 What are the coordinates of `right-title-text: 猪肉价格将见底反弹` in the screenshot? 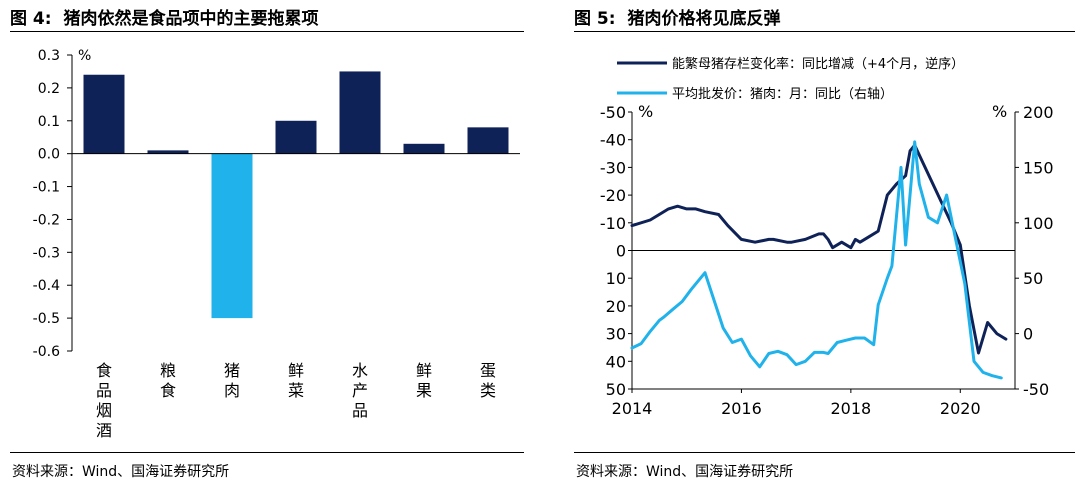 It's located at (704, 19).